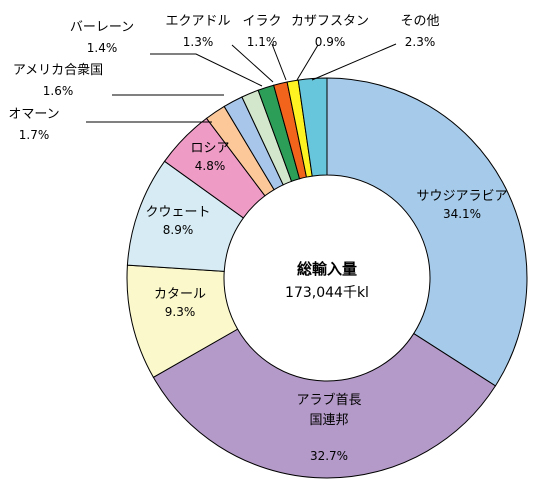 Image resolution: width=550 pixels, height=499 pixels. What do you see at coordinates (58, 70) in the screenshot?
I see `slice-label-6: アメリカ合衆国` at bounding box center [58, 70].